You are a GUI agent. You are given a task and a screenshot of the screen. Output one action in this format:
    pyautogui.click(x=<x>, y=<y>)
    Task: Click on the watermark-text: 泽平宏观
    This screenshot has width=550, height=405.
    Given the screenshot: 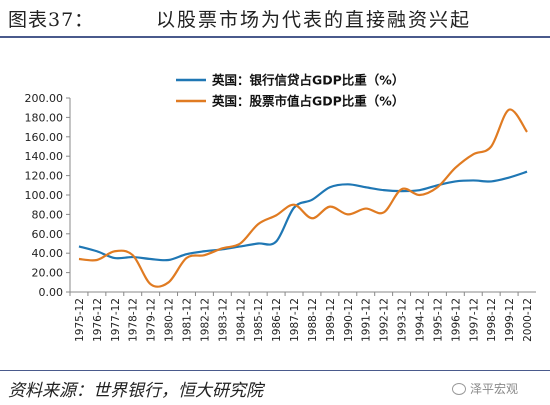 What is the action you would take?
    pyautogui.click(x=494, y=389)
    